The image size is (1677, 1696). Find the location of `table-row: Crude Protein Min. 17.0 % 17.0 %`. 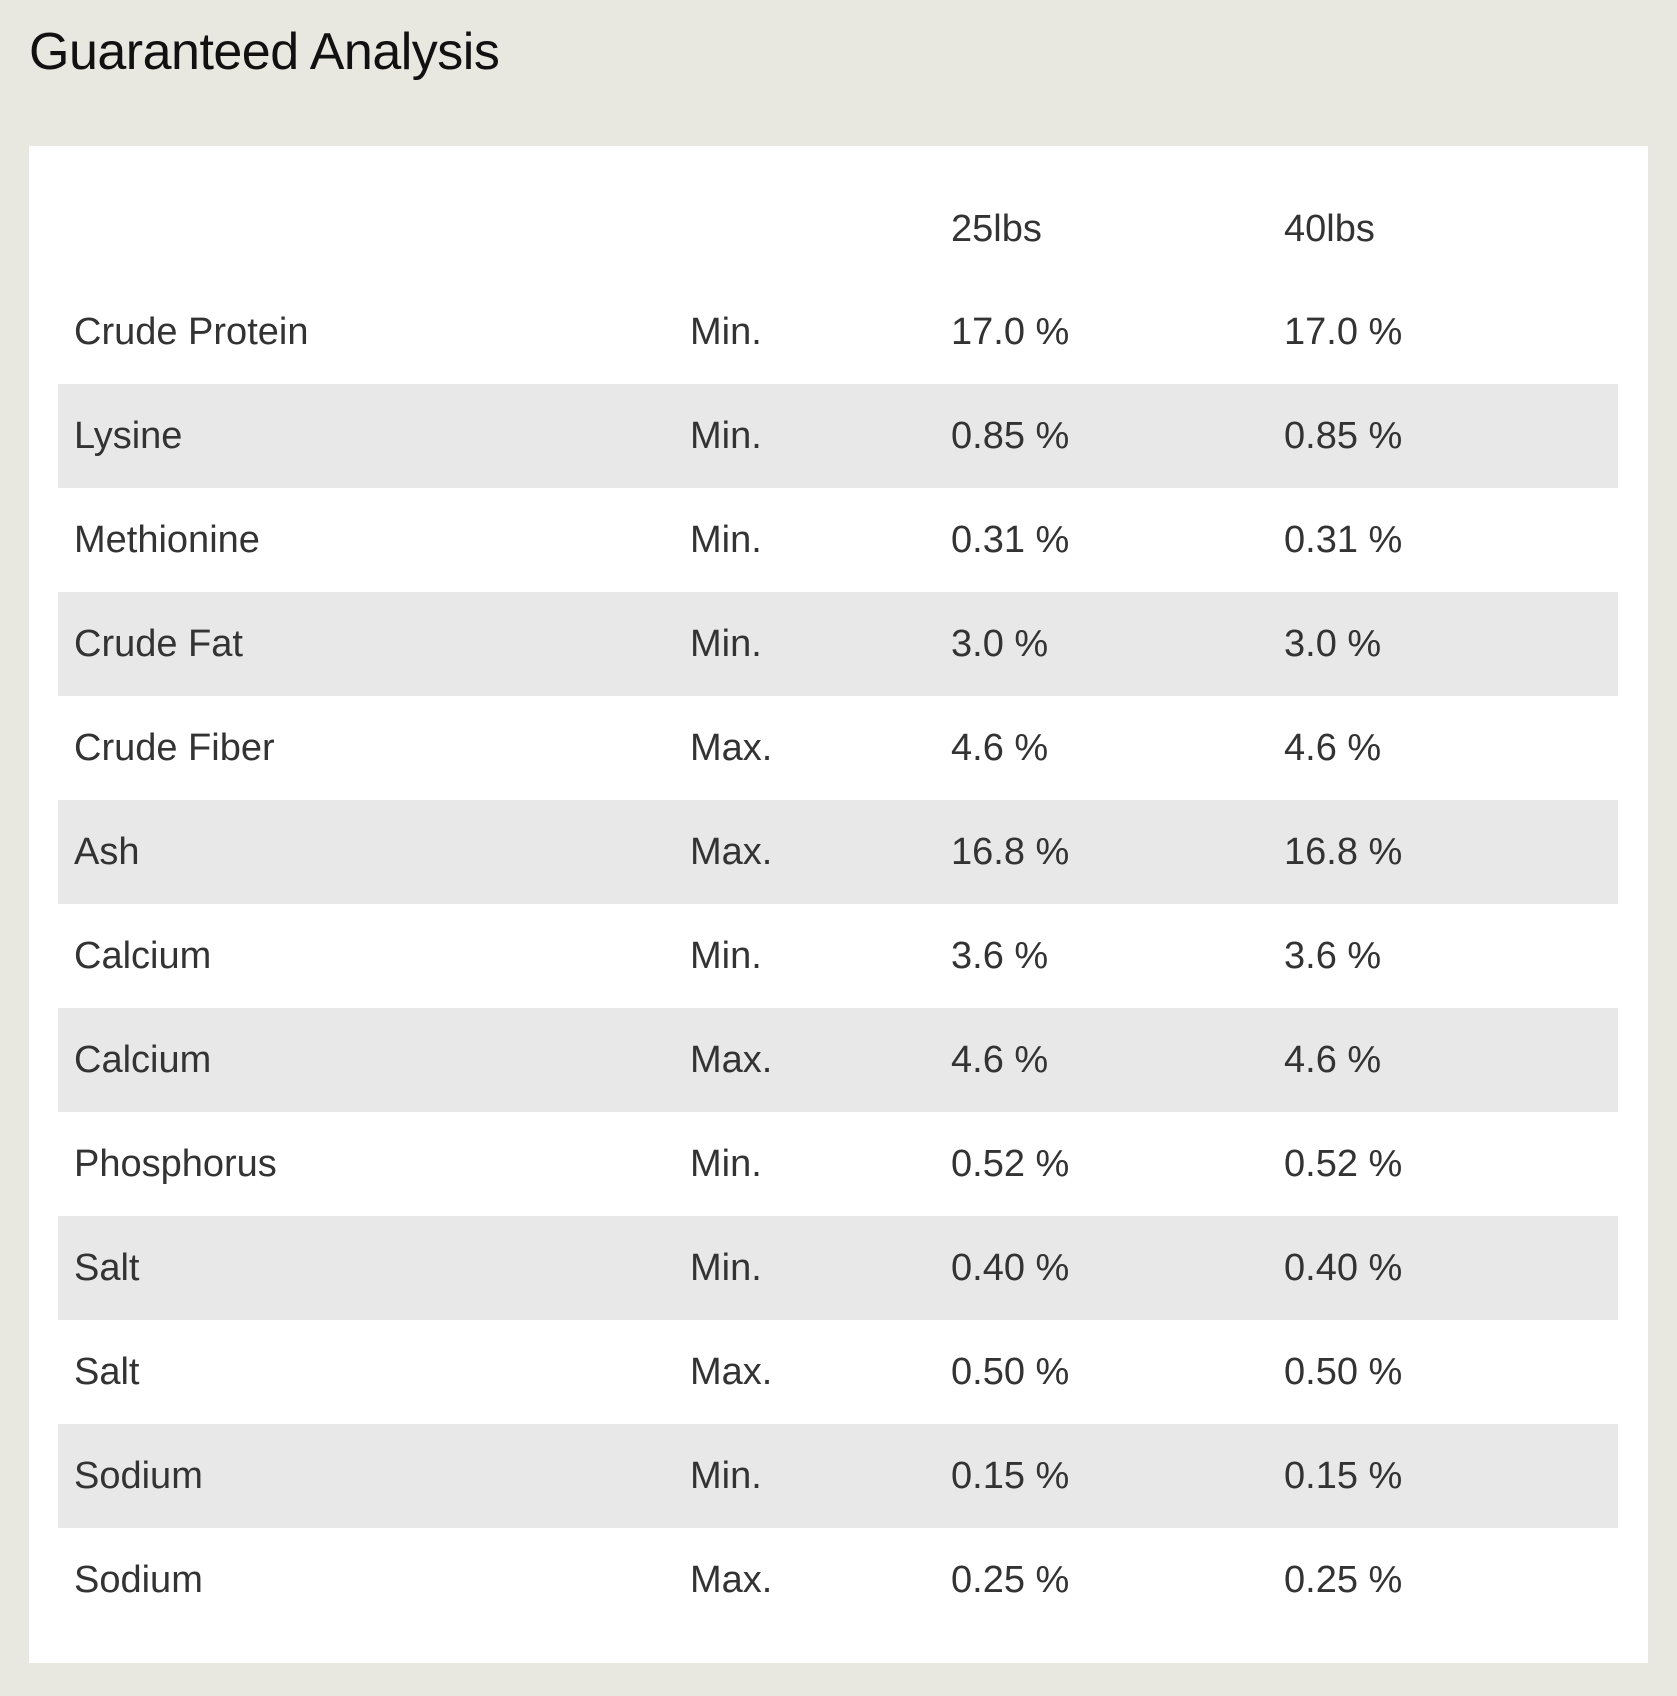

table-row: Crude Protein Min. 17.0 % 17.0 % is located at coordinates (838, 332).